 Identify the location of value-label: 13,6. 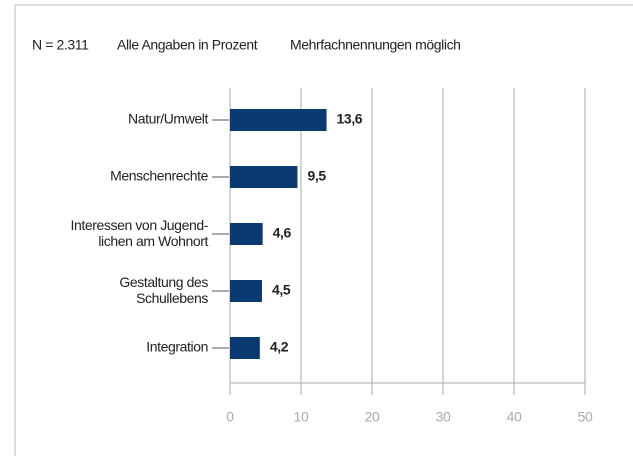
(350, 119).